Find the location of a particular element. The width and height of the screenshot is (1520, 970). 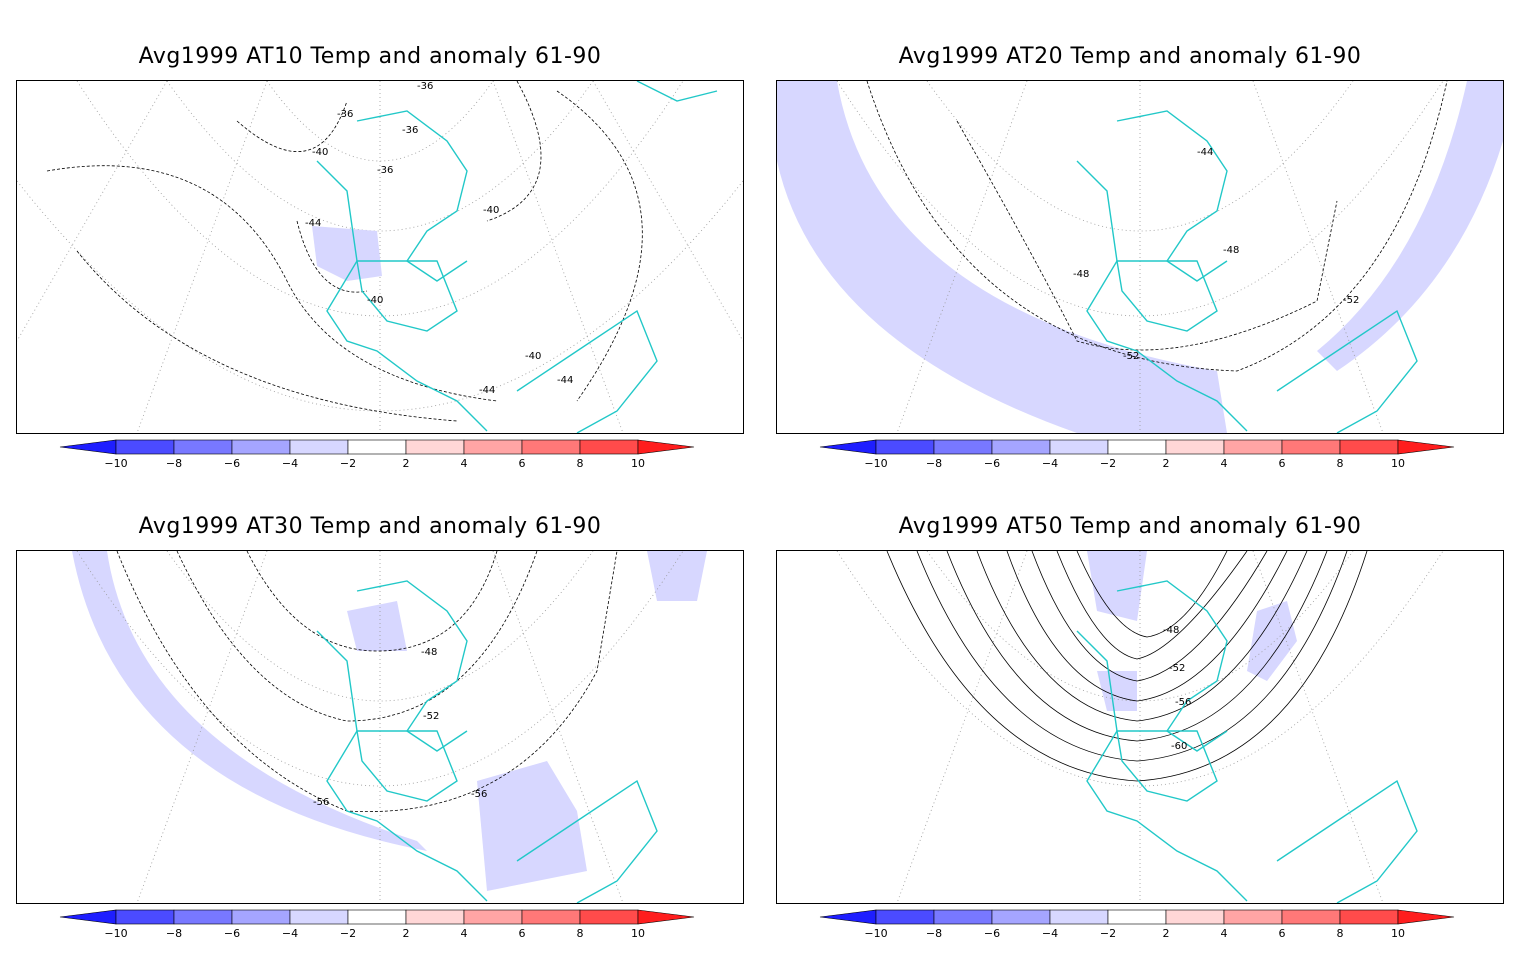

contour-label: -60 is located at coordinates (1179, 746).